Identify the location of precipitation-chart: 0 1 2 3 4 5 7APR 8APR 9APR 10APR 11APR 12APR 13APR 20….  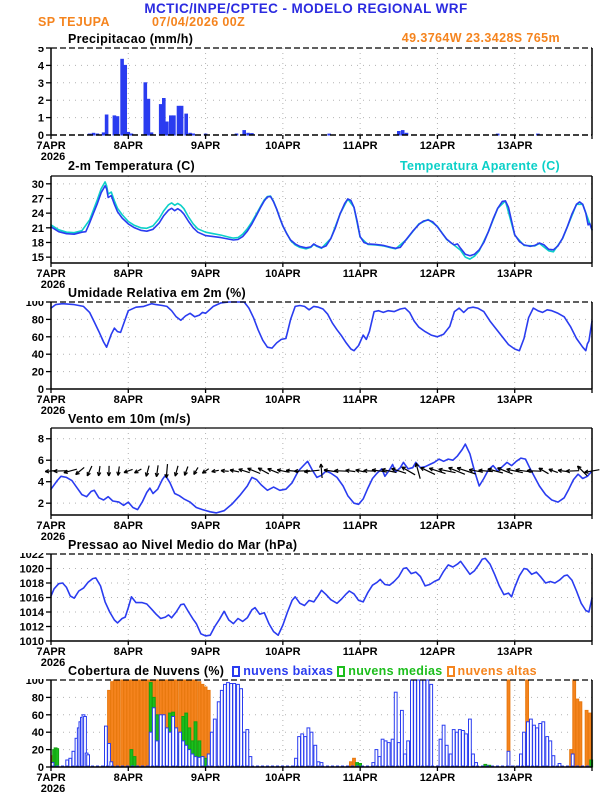
(314, 104).